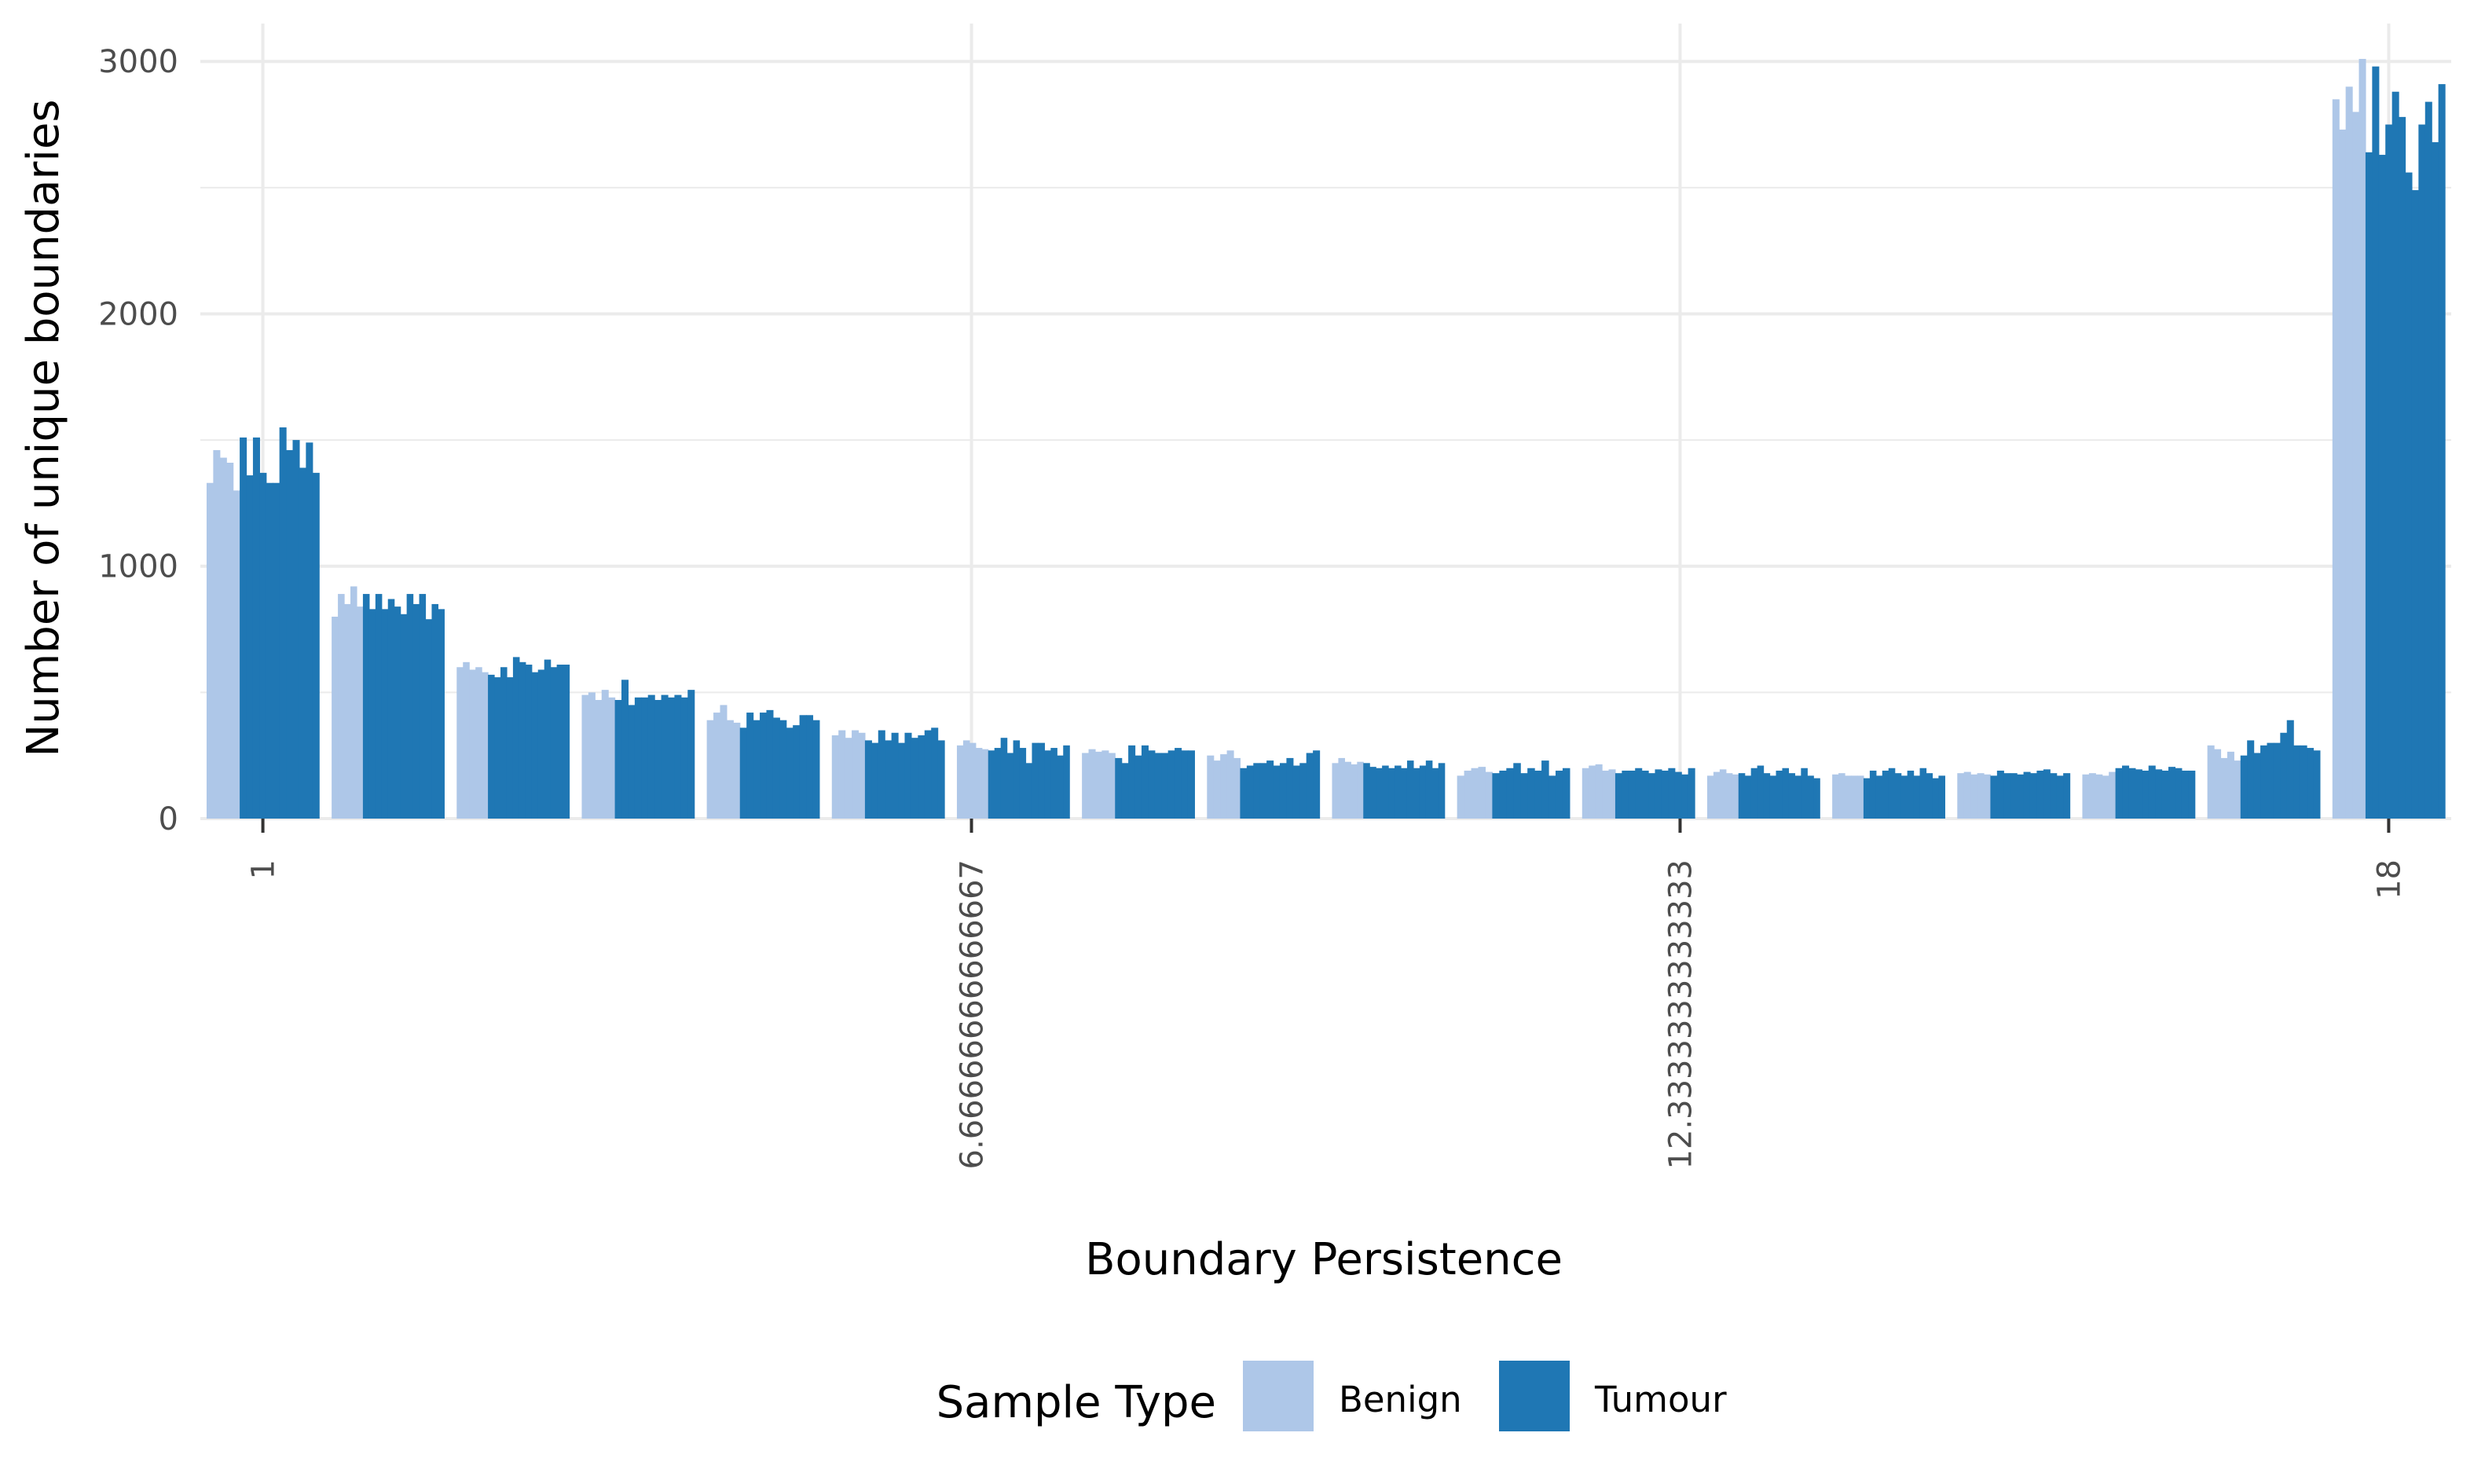 This screenshot has width=2474, height=1484. I want to click on x-tick-label: 1, so click(264, 869).